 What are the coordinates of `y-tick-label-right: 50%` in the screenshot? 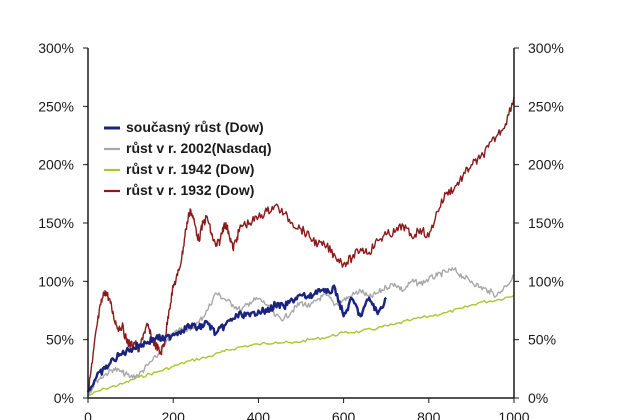 It's located at (542, 340).